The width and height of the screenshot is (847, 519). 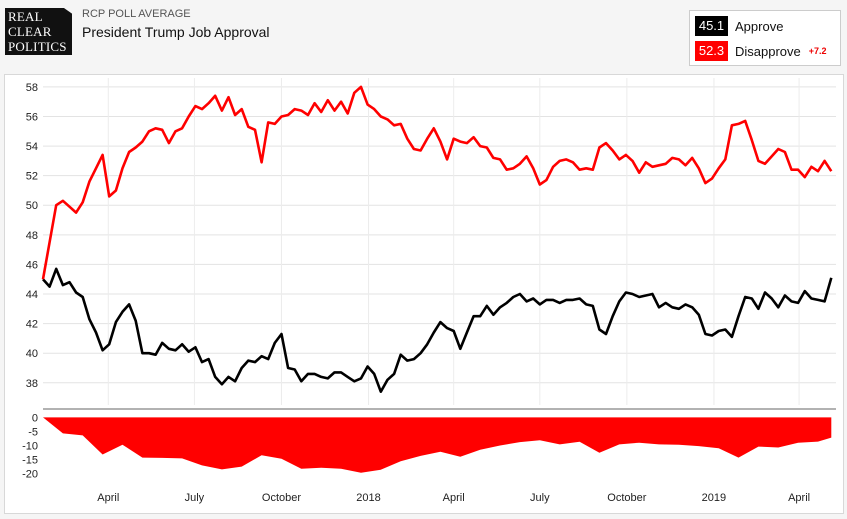 What do you see at coordinates (30, 447) in the screenshot?
I see `spread-tick-label: -10` at bounding box center [30, 447].